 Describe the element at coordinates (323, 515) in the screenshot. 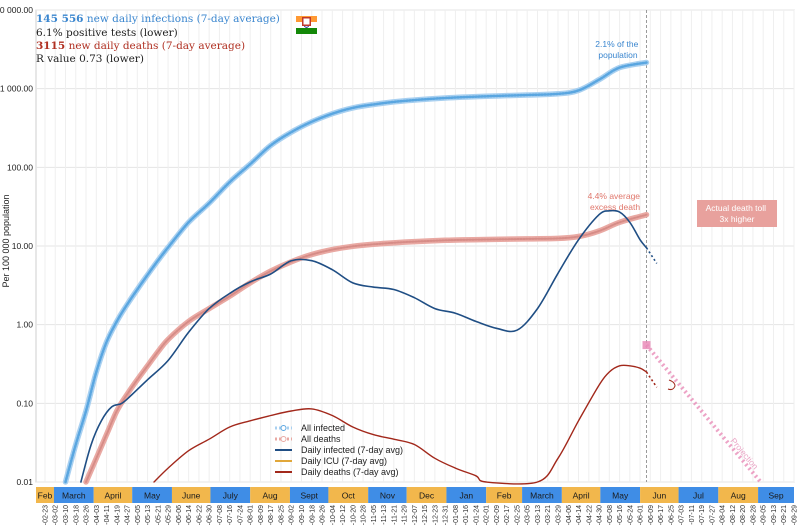

I see `week-tick-label: -09-26` at that location.